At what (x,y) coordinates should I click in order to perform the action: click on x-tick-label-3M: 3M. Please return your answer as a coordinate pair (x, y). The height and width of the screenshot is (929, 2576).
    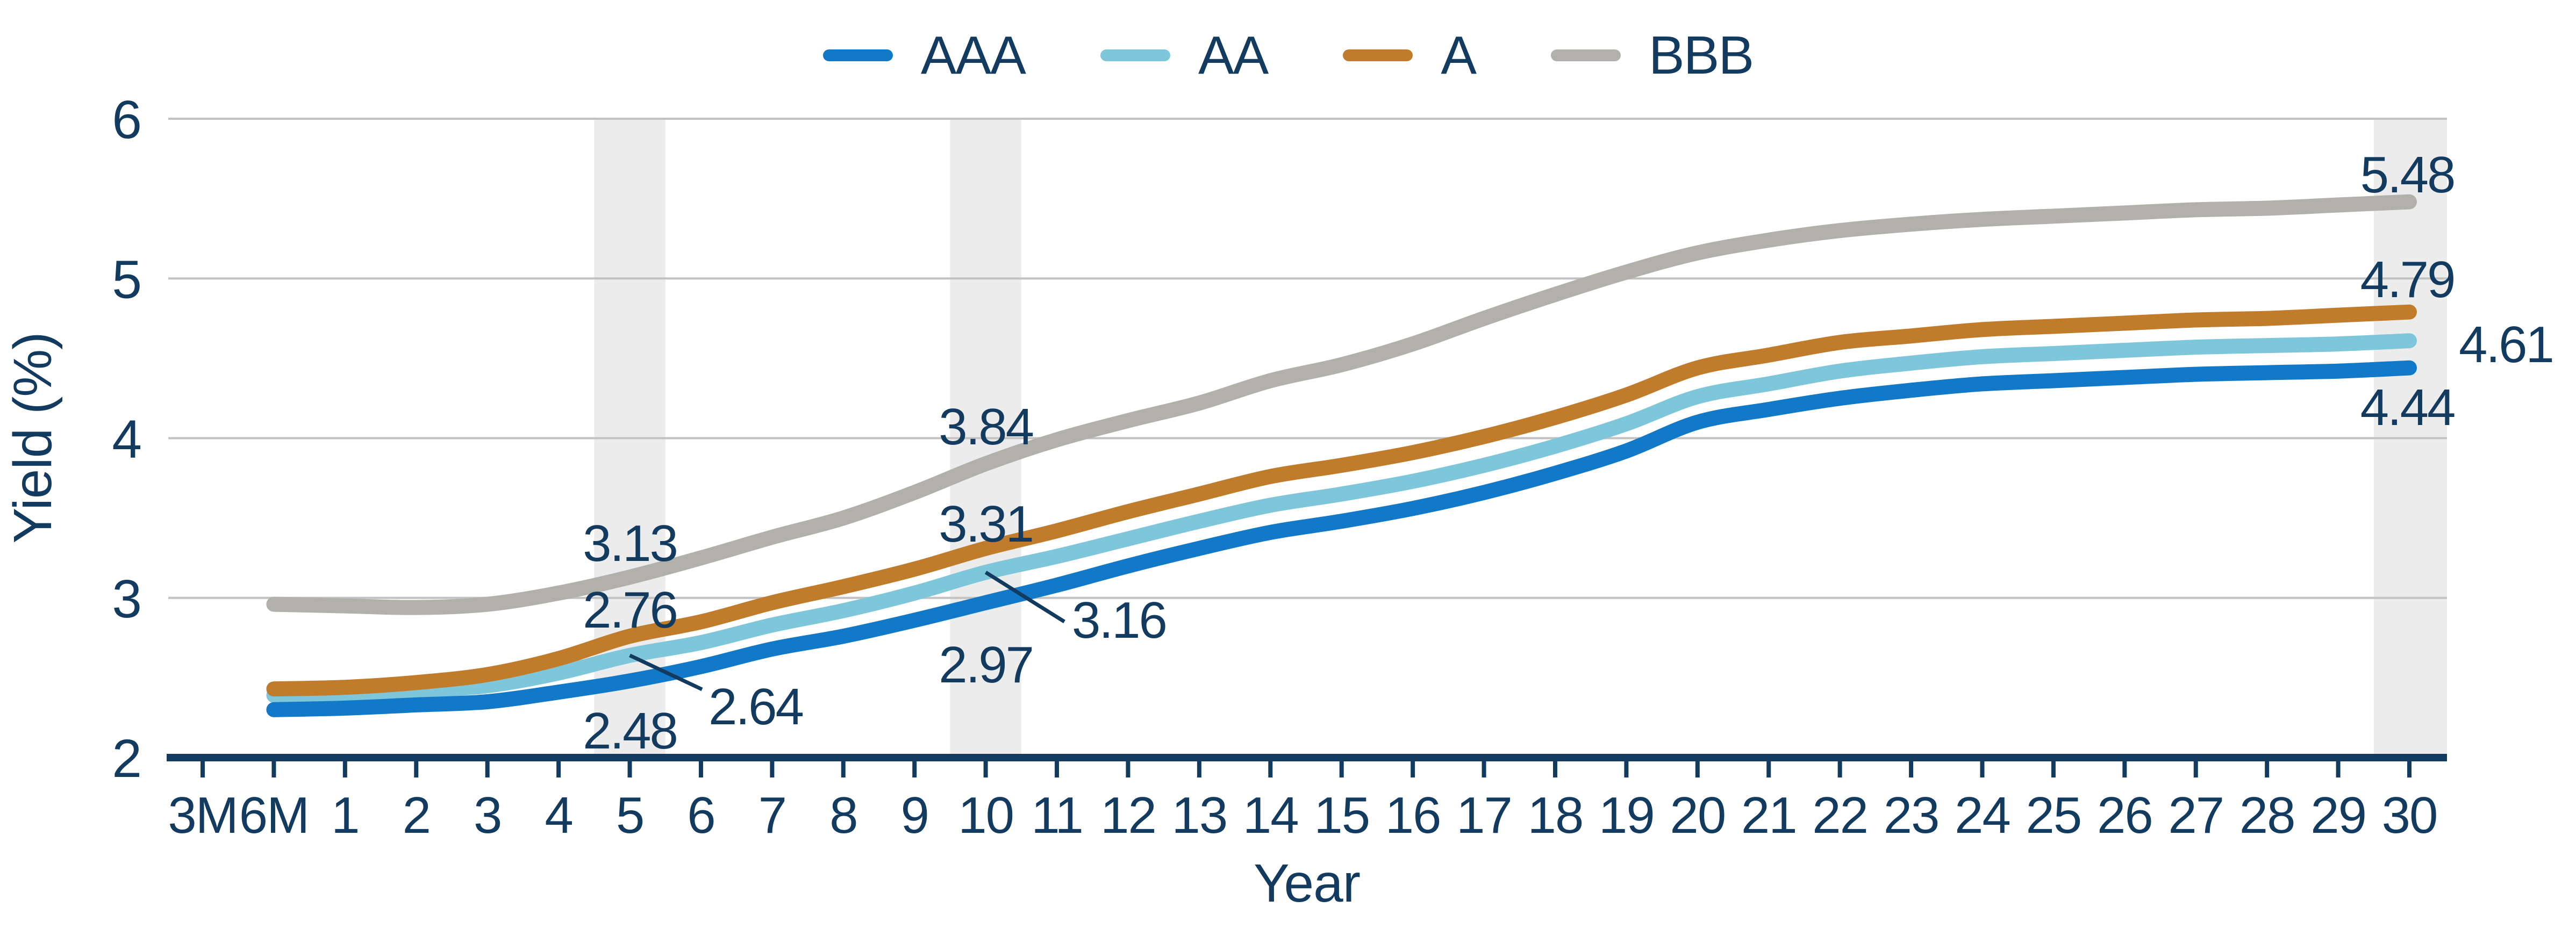
    Looking at the image, I should click on (202, 815).